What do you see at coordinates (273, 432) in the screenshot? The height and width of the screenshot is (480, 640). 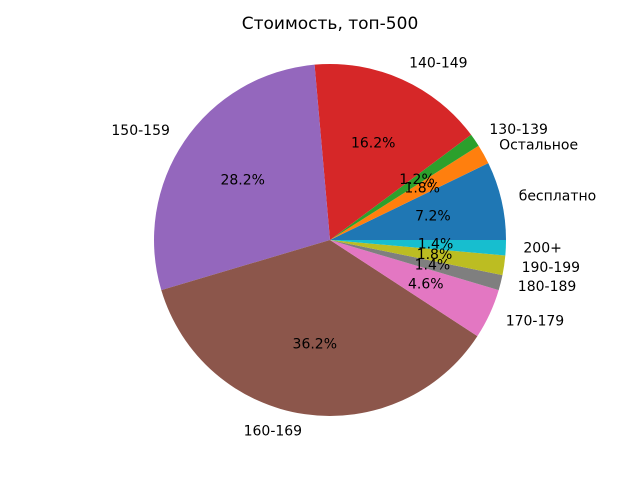 I see `slice-label: 160-169` at bounding box center [273, 432].